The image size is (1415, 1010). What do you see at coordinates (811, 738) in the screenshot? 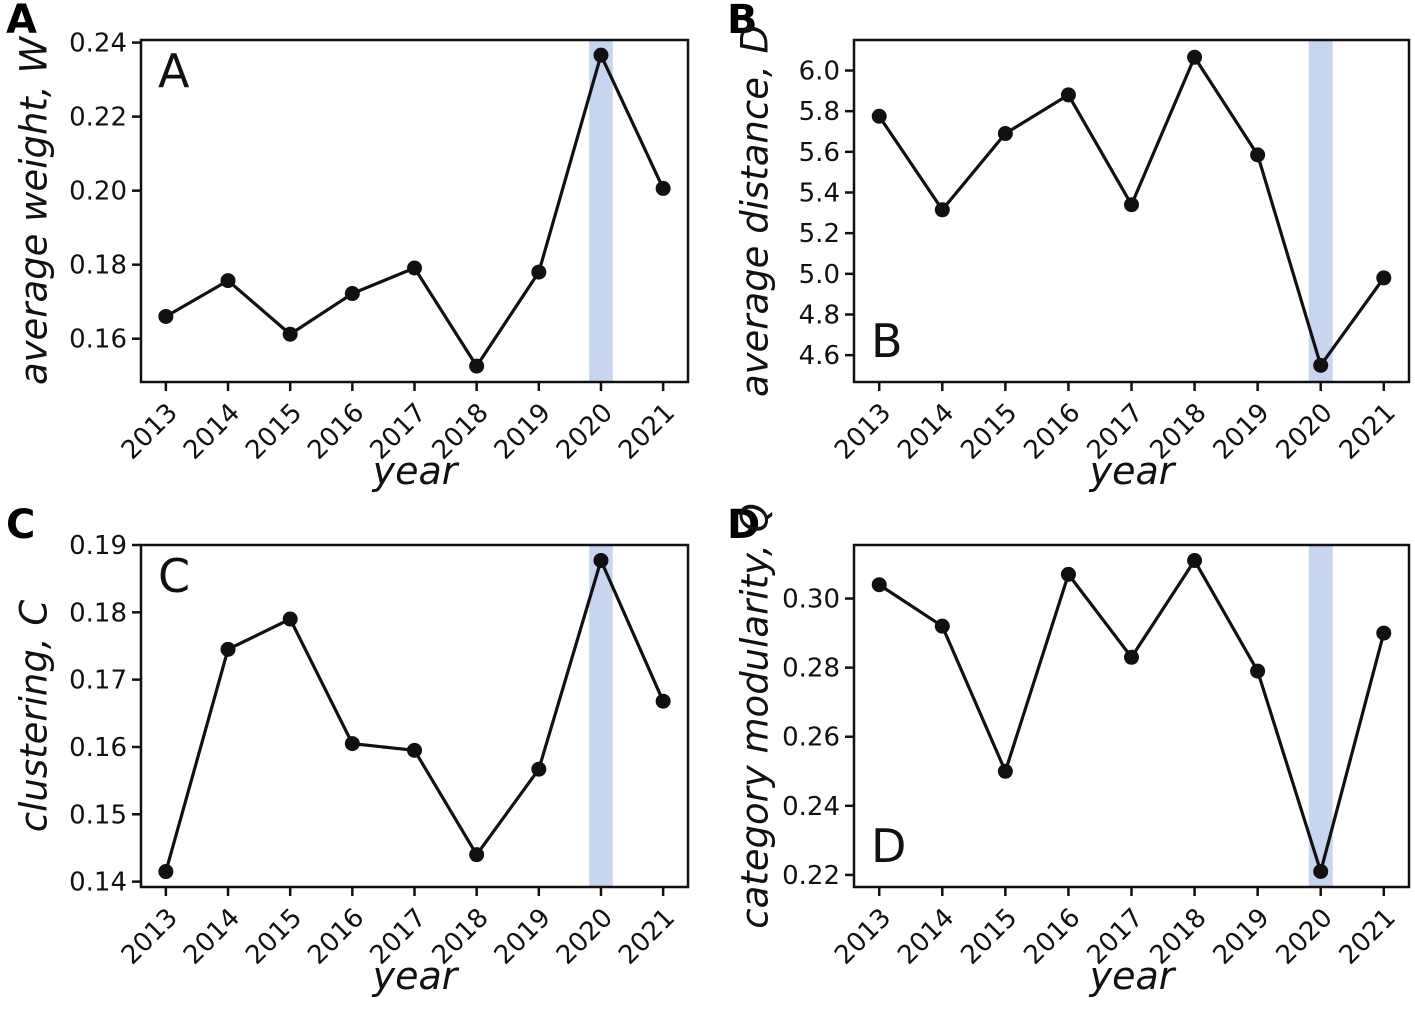
I see `svg-text: 0.26` at bounding box center [811, 738].